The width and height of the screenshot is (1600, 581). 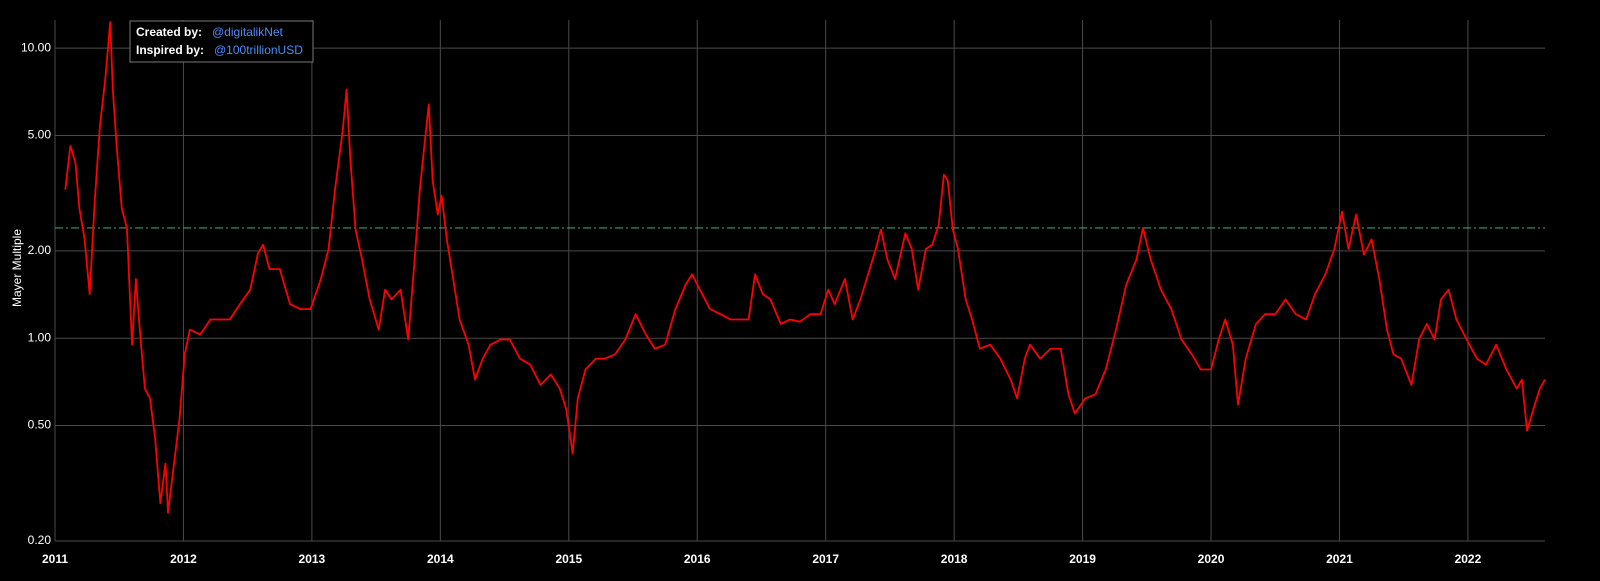 I want to click on credit-handle: @digitalikNet, so click(x=248, y=32).